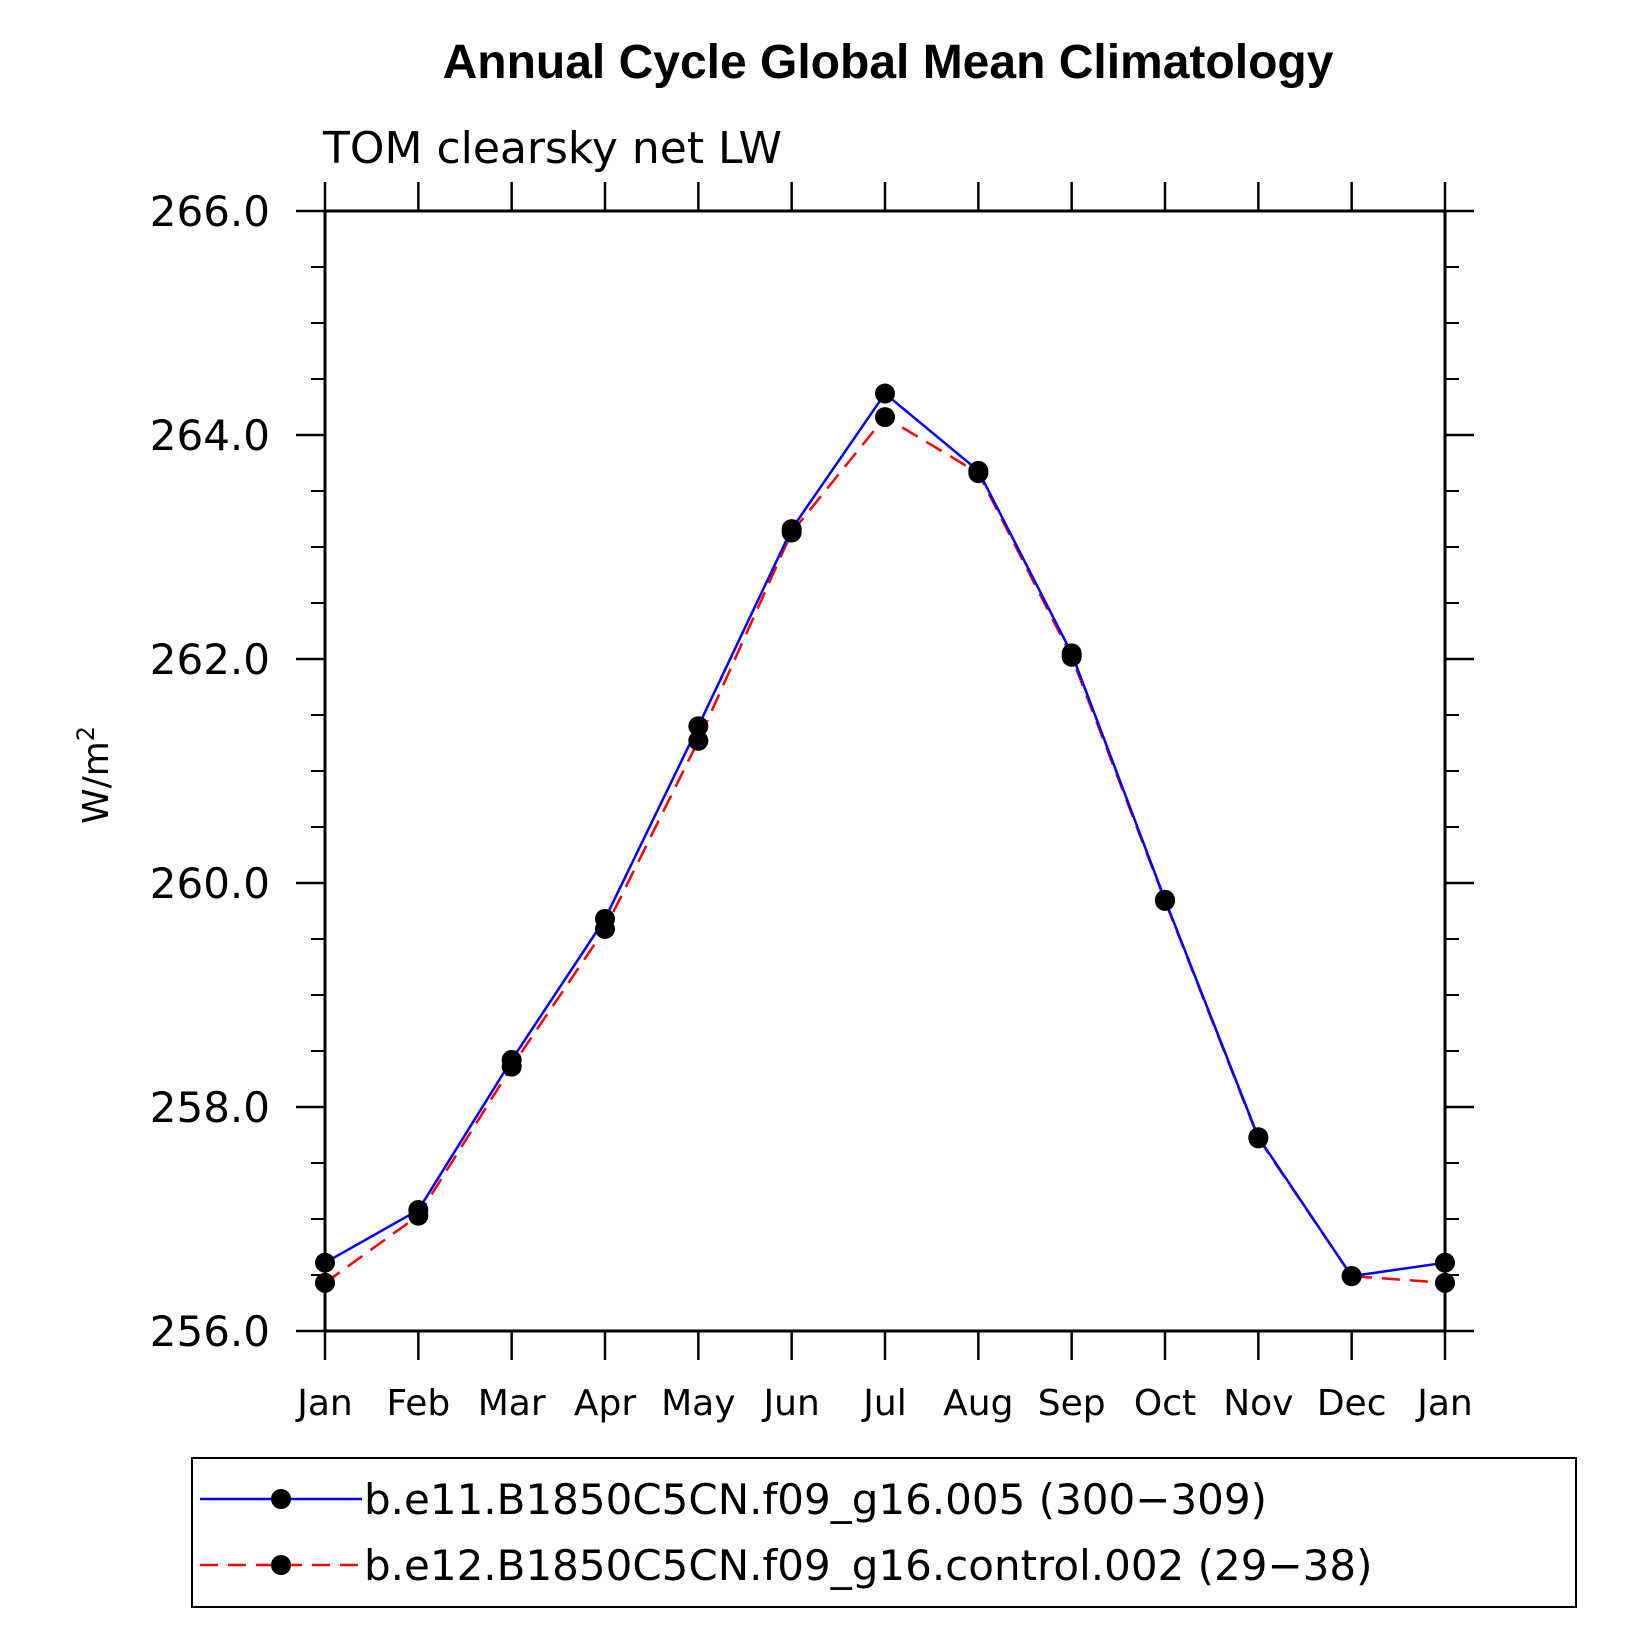 The height and width of the screenshot is (1636, 1636). What do you see at coordinates (1258, 1403) in the screenshot?
I see `x-tick-label: Nov` at bounding box center [1258, 1403].